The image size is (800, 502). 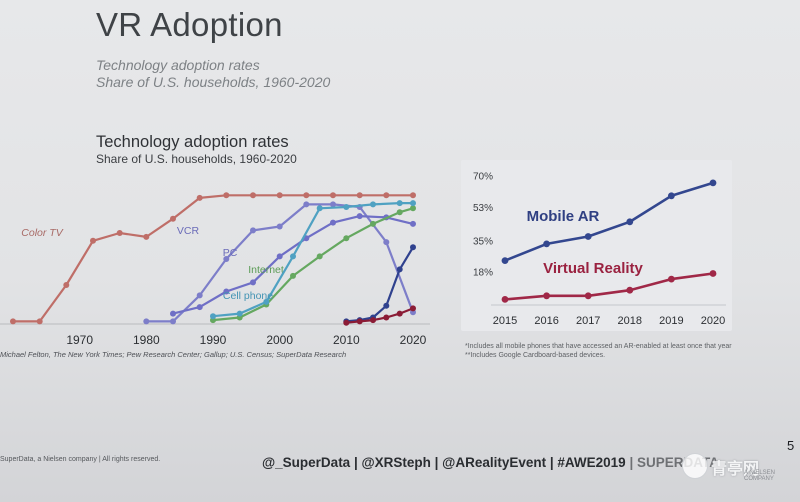 I want to click on x-tick-label: 2010, so click(x=346, y=340).